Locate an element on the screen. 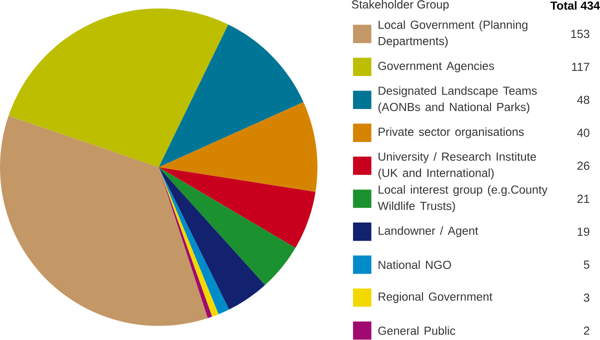 This screenshot has width=600, height=340. data-label: 48 is located at coordinates (583, 100).